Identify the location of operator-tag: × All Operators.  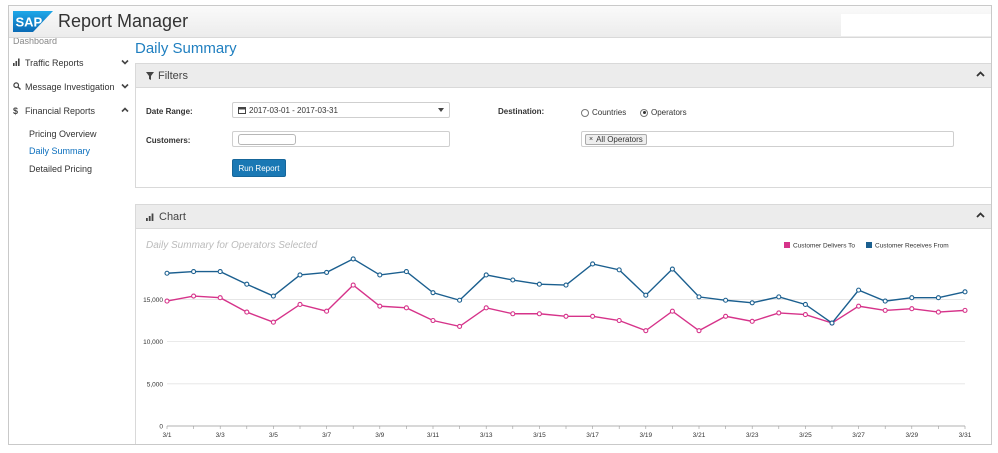
(616, 139).